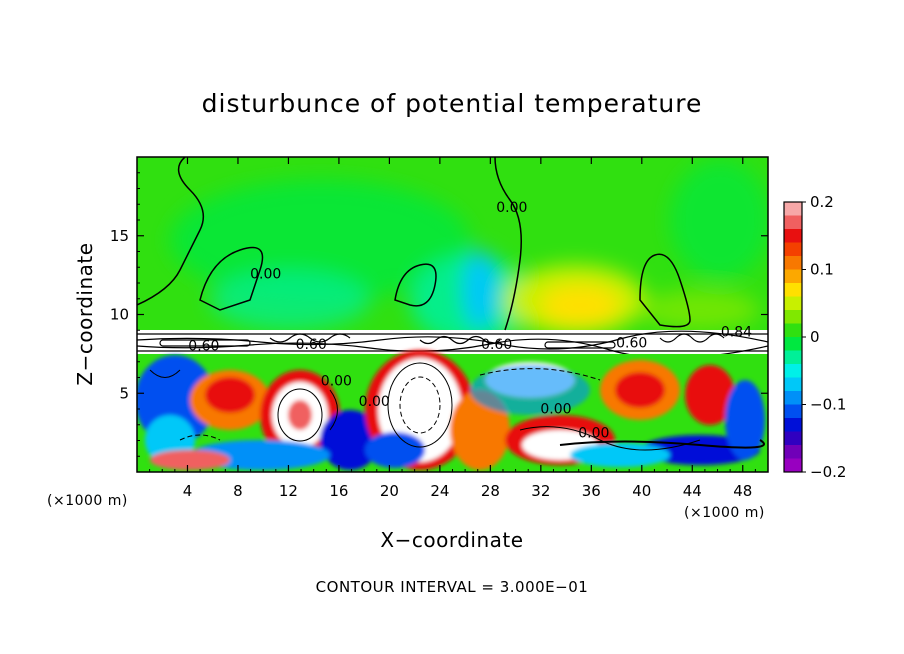  I want to click on y-tick-label: 5, so click(124, 393).